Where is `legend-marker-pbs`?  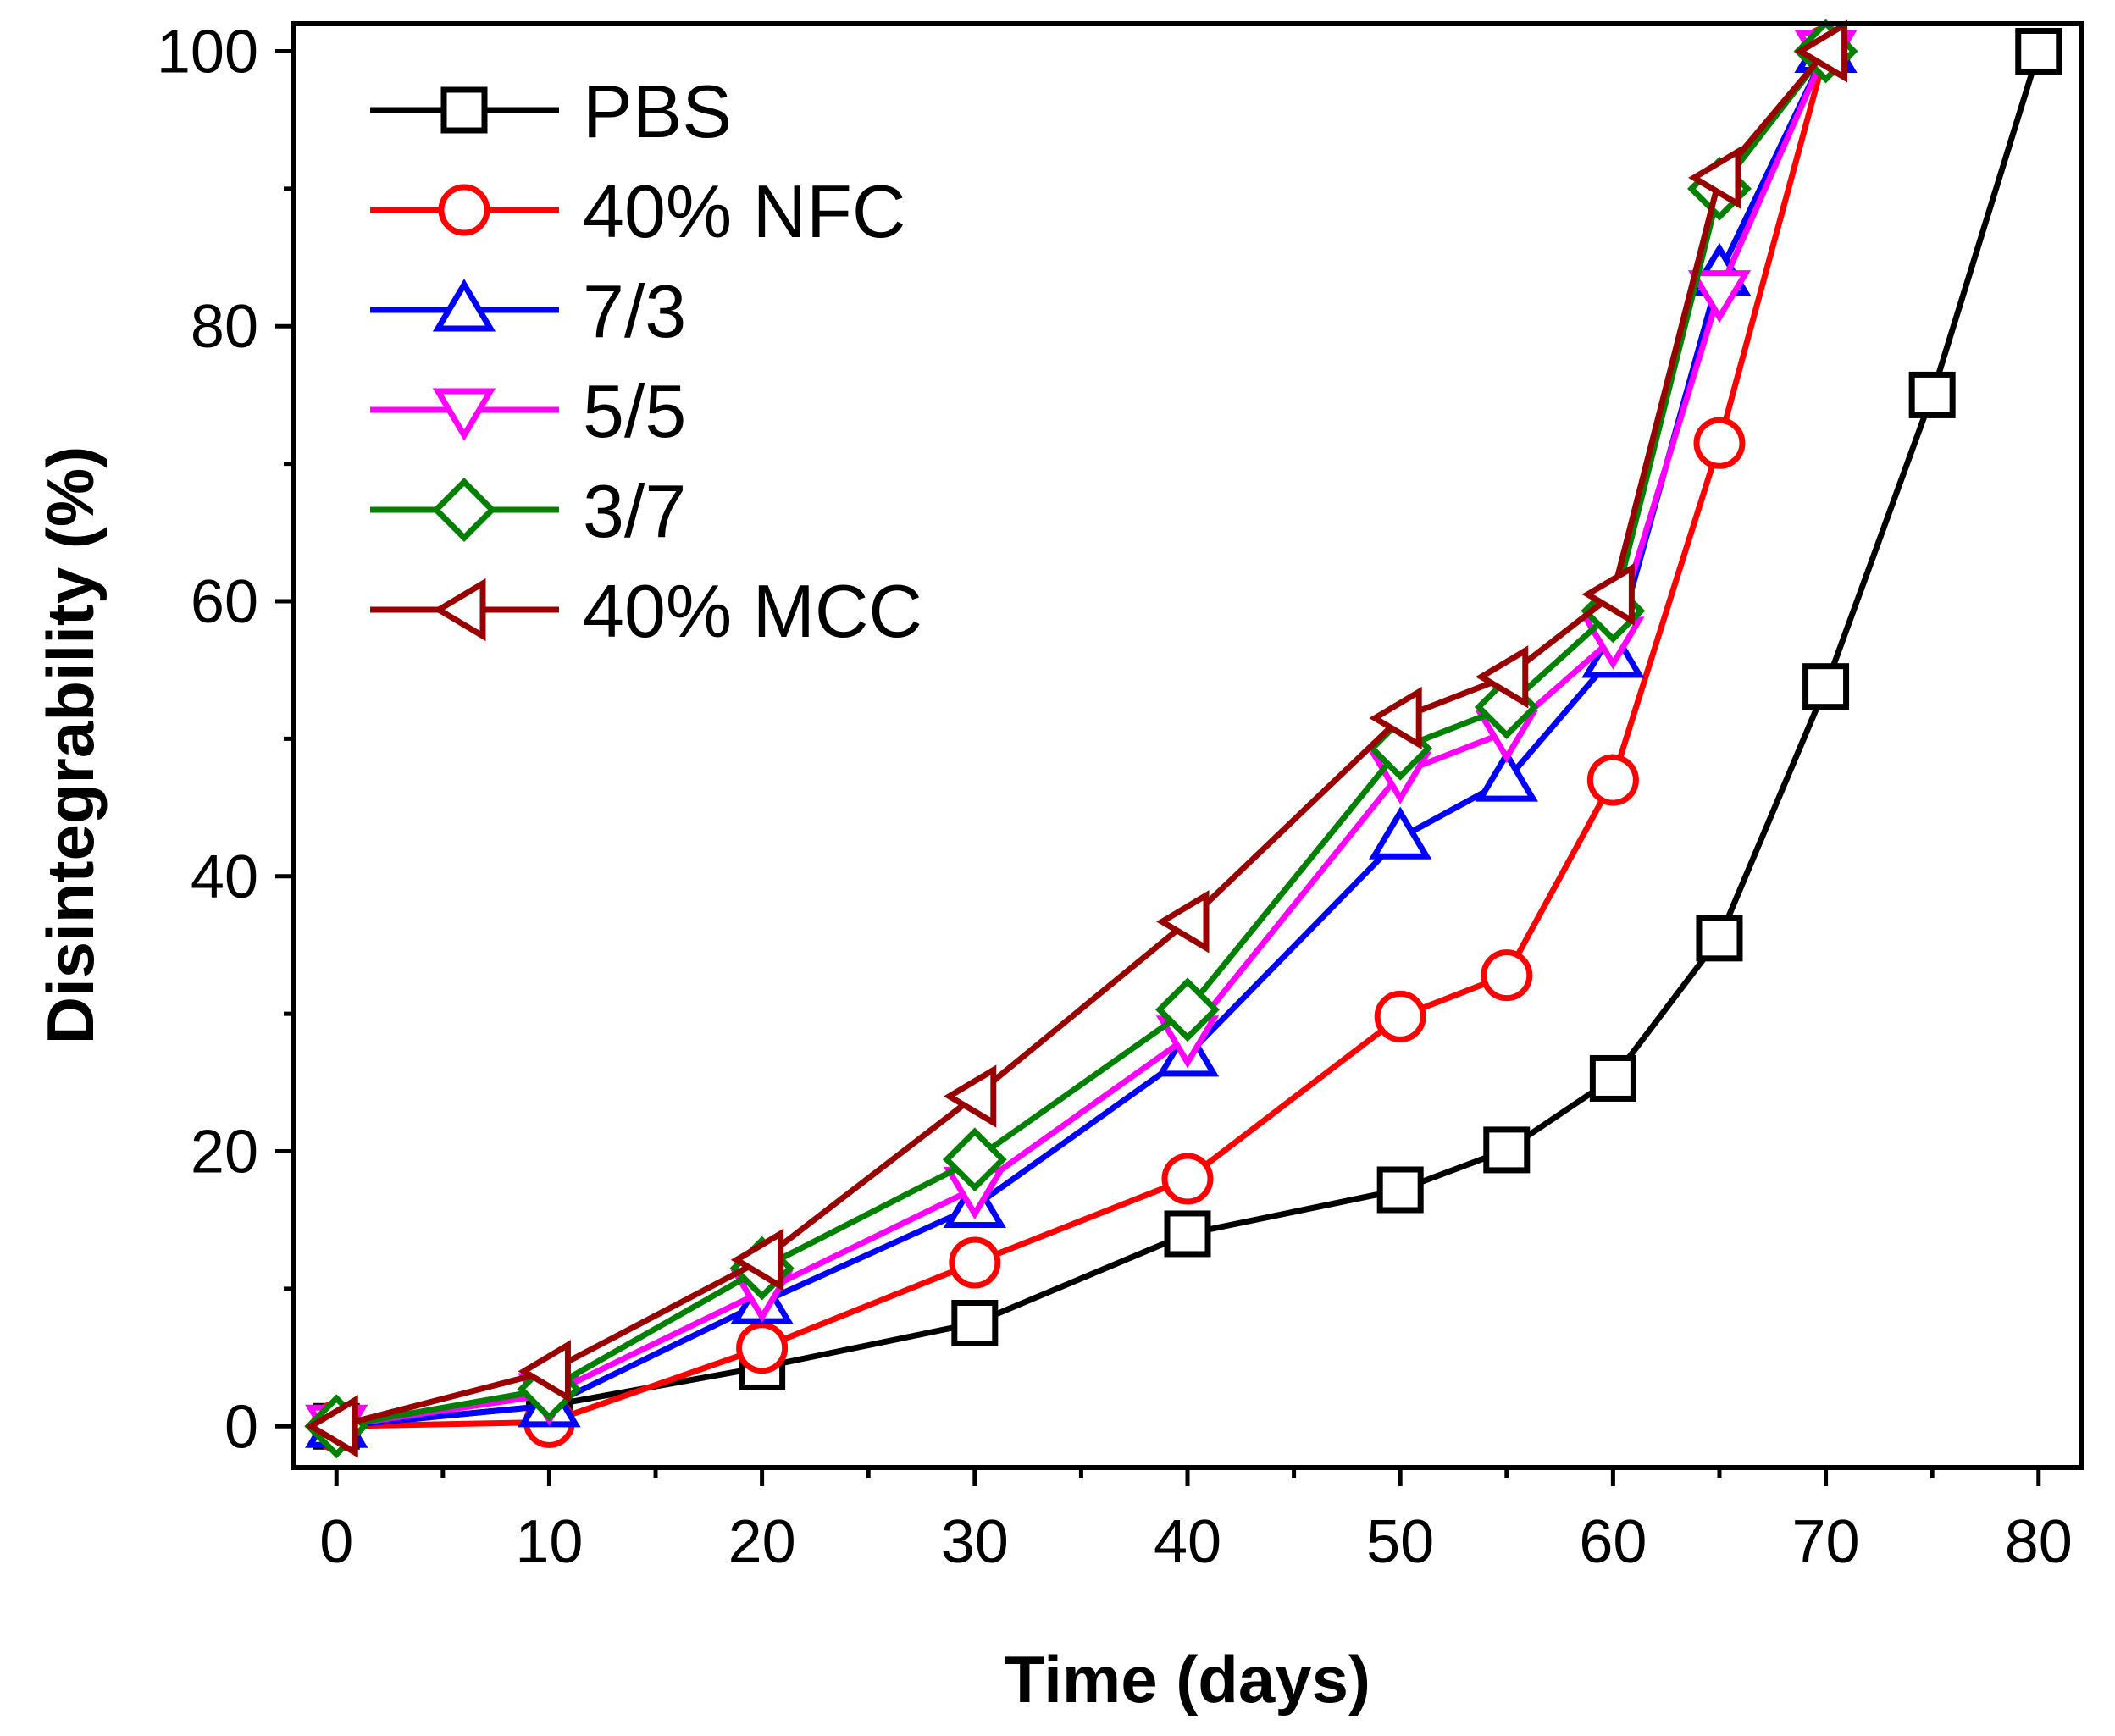
legend-marker-pbs is located at coordinates (464, 110).